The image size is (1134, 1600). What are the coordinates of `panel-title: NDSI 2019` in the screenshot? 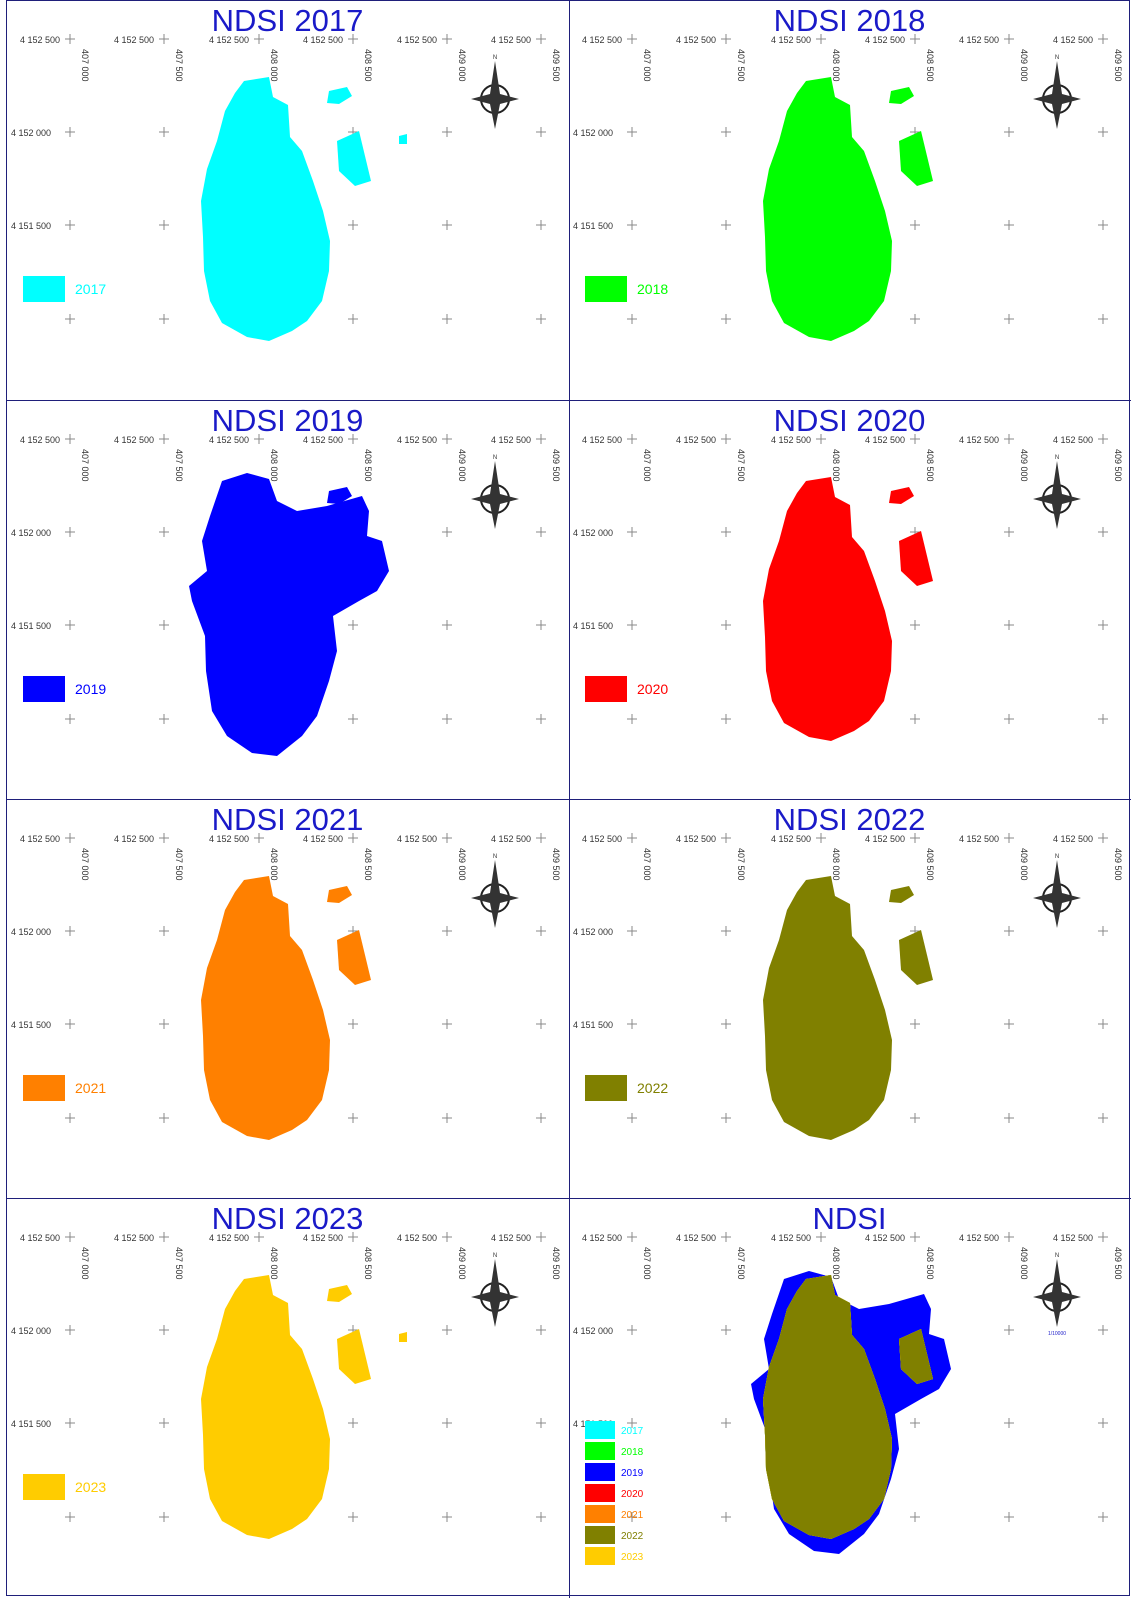 It's located at (288, 420).